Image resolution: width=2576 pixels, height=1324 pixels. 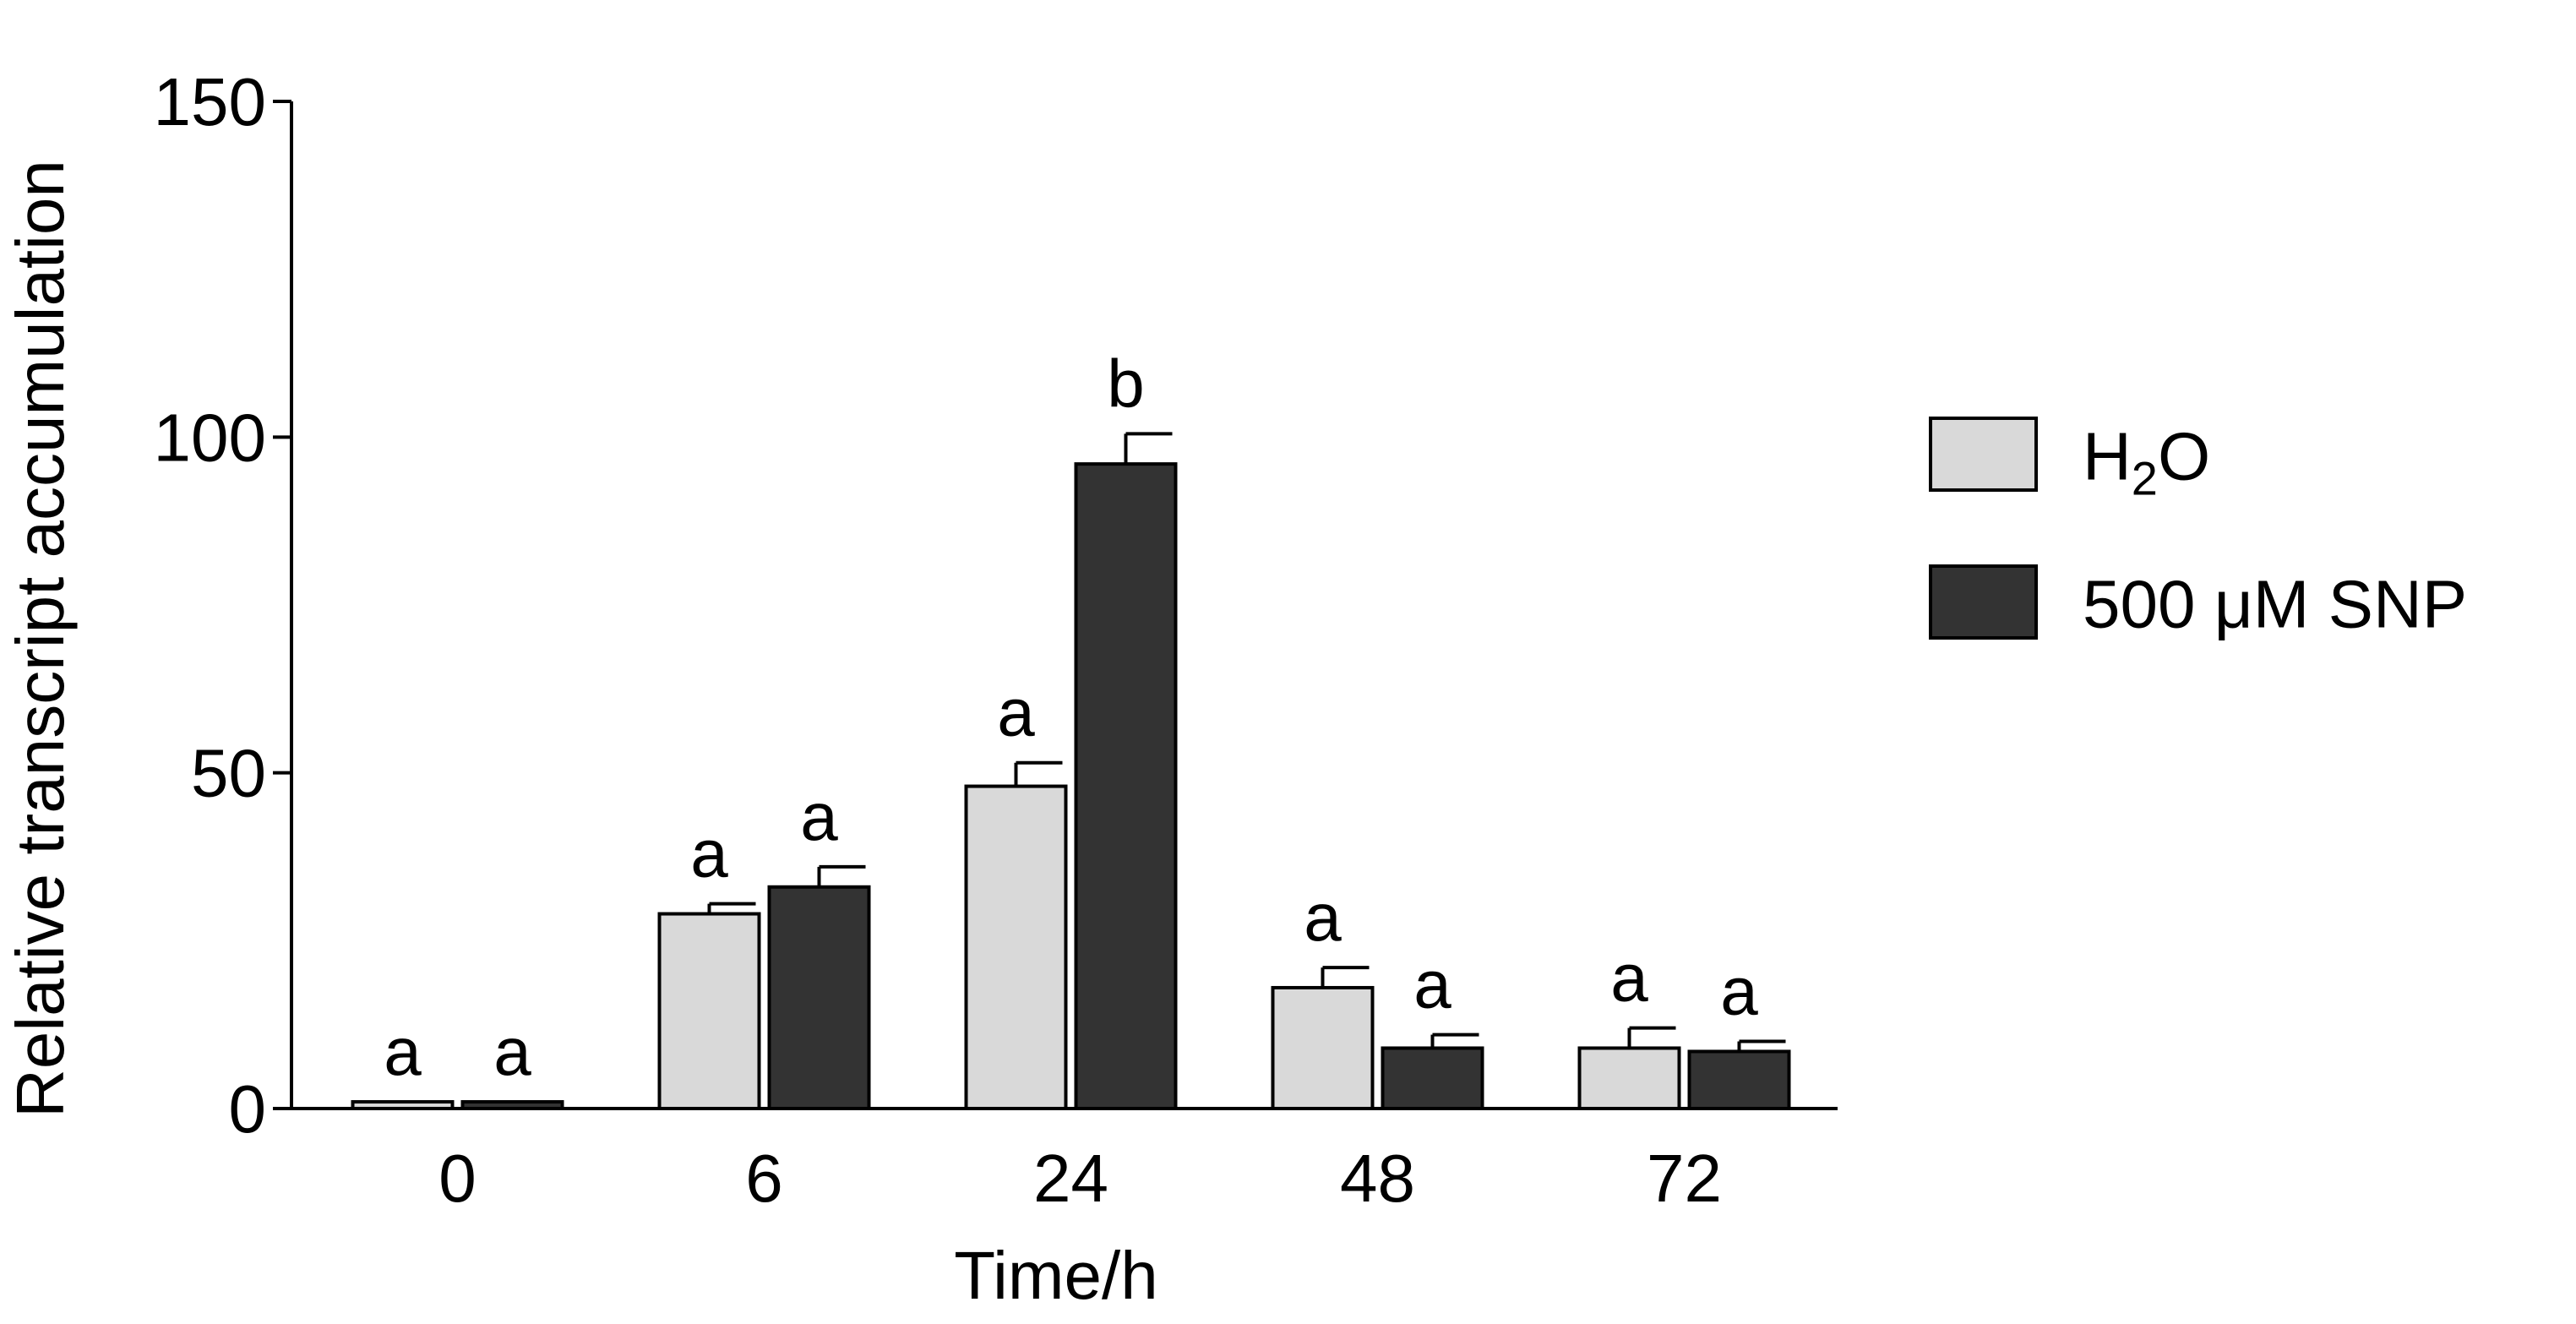 I want to click on y-tick-label: 50, so click(x=229, y=774).